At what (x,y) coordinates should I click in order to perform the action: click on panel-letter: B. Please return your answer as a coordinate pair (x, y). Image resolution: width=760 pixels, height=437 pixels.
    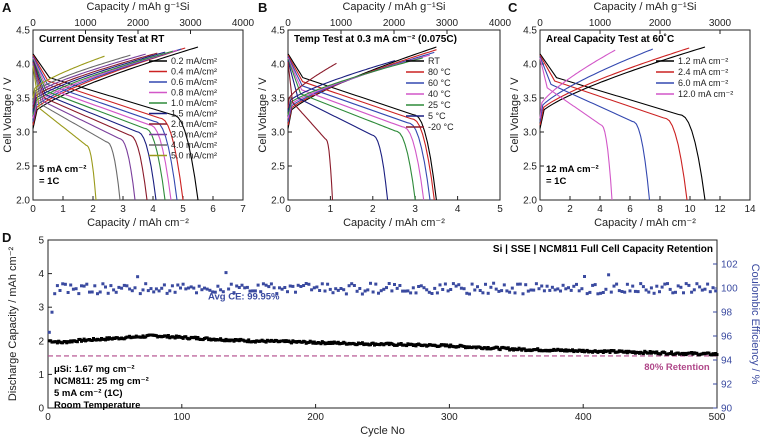
    Looking at the image, I should click on (262, 7).